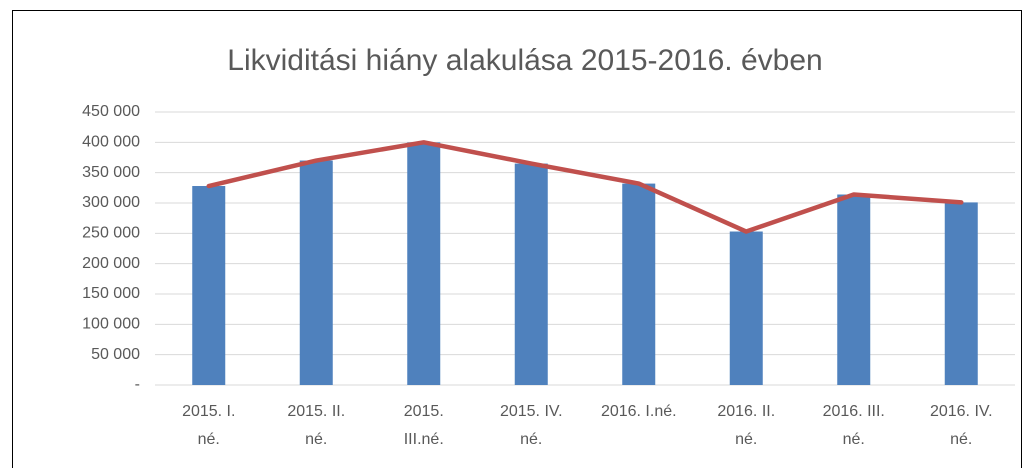 This screenshot has width=1033, height=473. What do you see at coordinates (854, 411) in the screenshot?
I see `x-tick-label: 2016. III.` at bounding box center [854, 411].